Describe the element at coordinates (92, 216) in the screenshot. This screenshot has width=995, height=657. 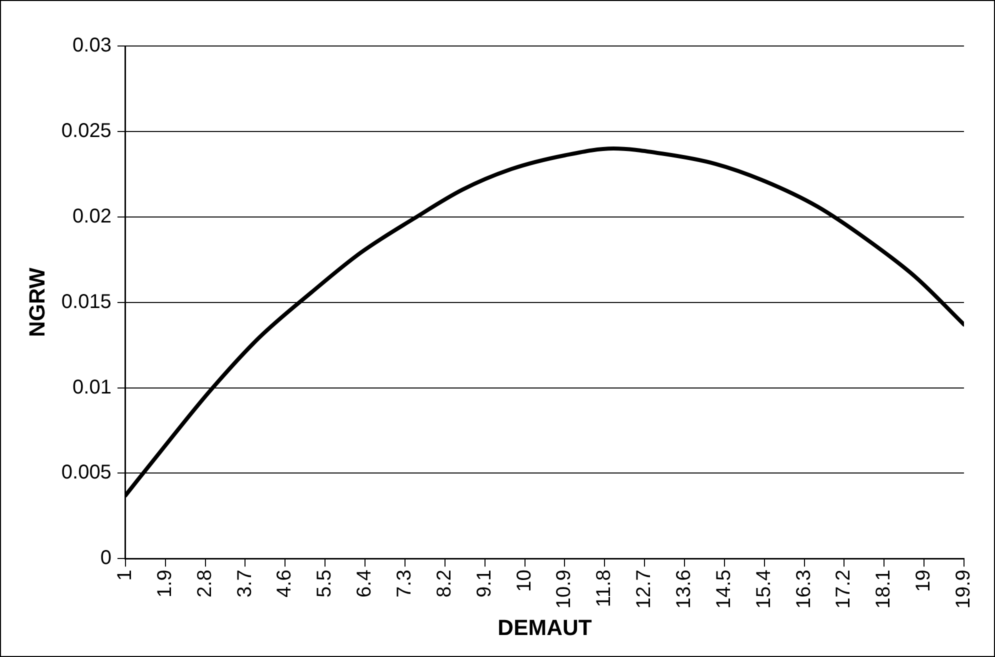
I see `y-tick-label: 0.02` at that location.